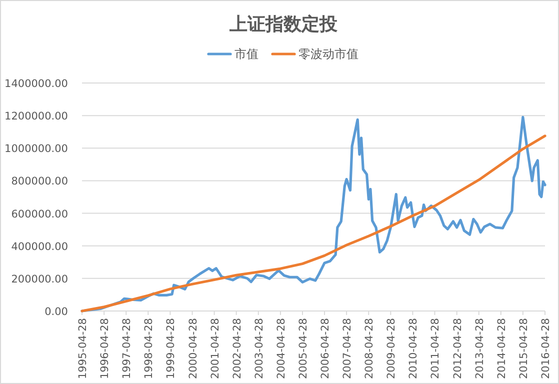  Describe the element at coordinates (39, 214) in the screenshot. I see `y-tick-label: 600000.00` at that location.